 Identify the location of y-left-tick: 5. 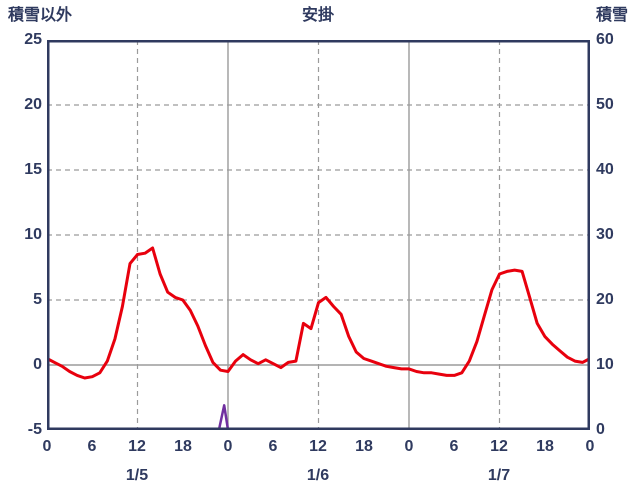
(37, 299).